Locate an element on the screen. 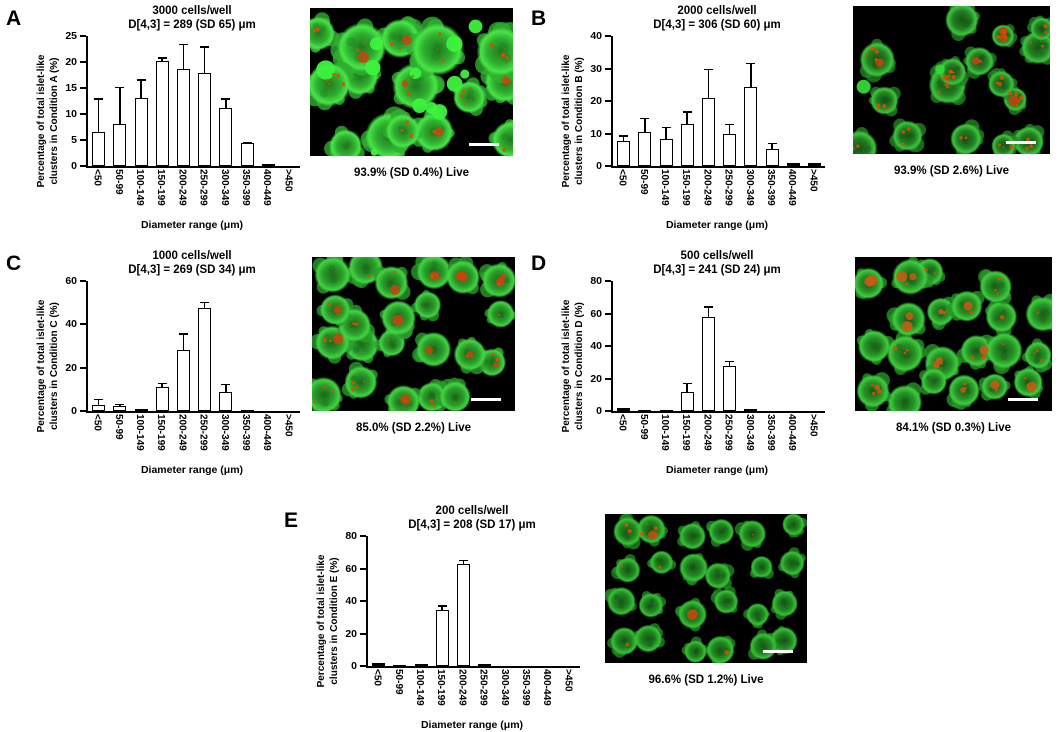  live-caption: 96.6% (SD 1.2%) Live is located at coordinates (706, 680).